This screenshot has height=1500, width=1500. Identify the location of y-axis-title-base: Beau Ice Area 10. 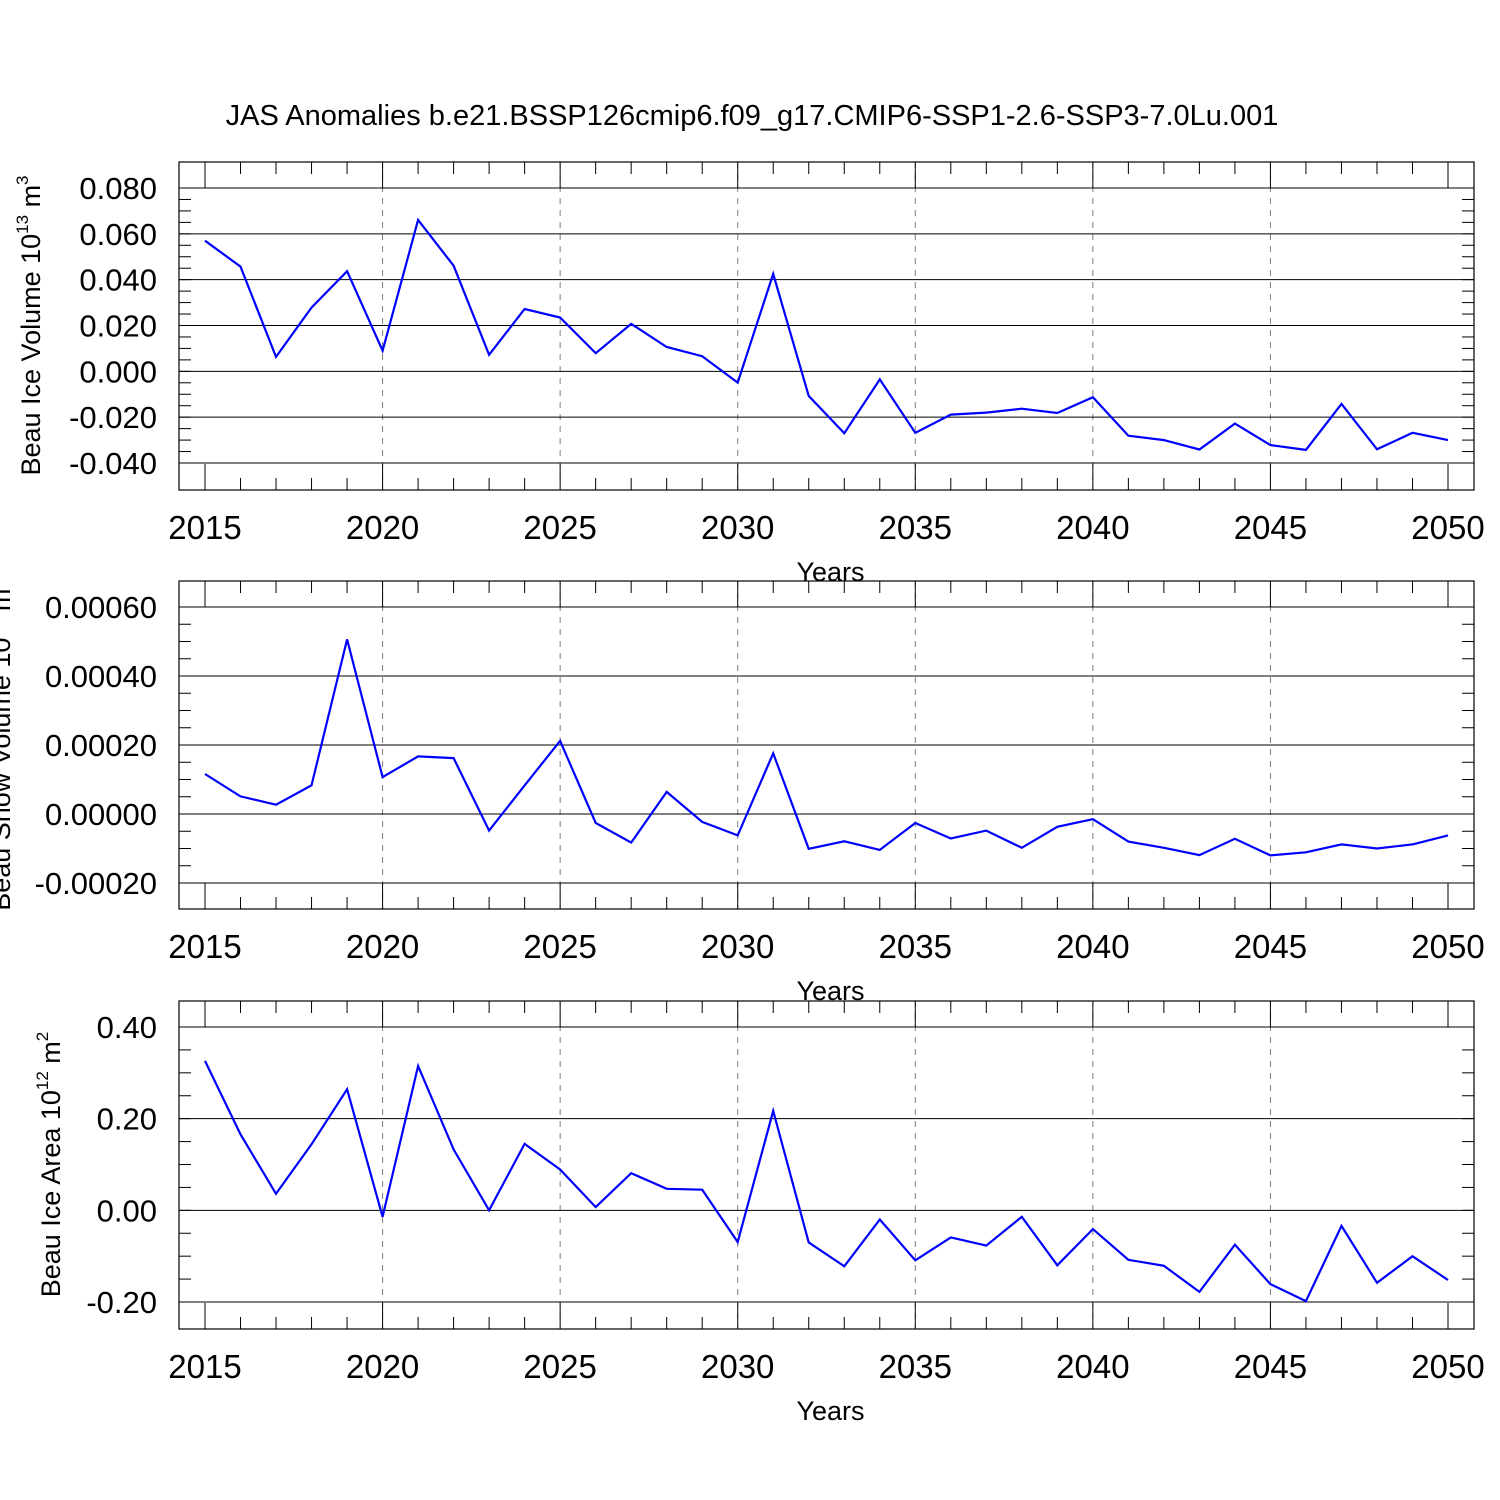
(51, 1193).